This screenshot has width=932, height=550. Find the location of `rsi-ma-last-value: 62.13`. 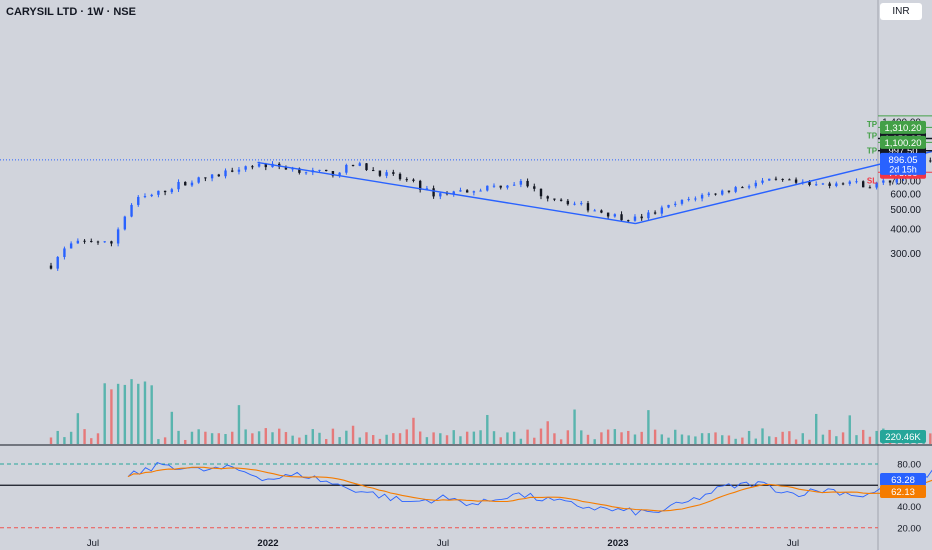

rsi-ma-last-value: 62.13 is located at coordinates (903, 492).